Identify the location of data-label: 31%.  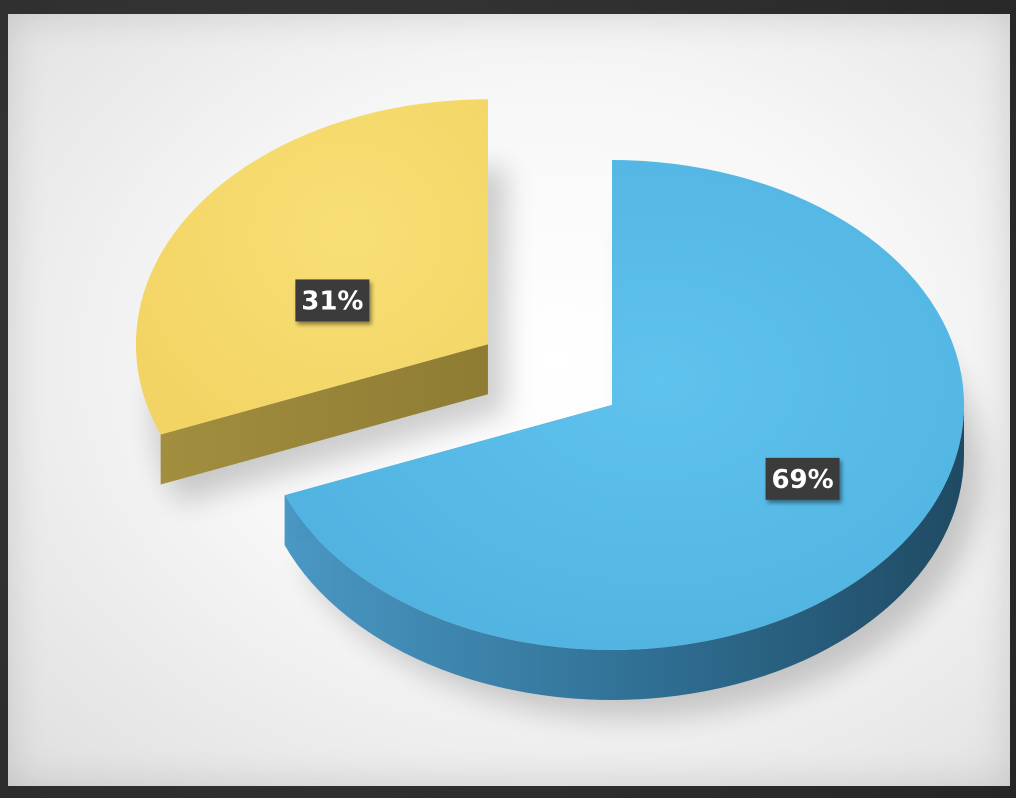
(332, 300).